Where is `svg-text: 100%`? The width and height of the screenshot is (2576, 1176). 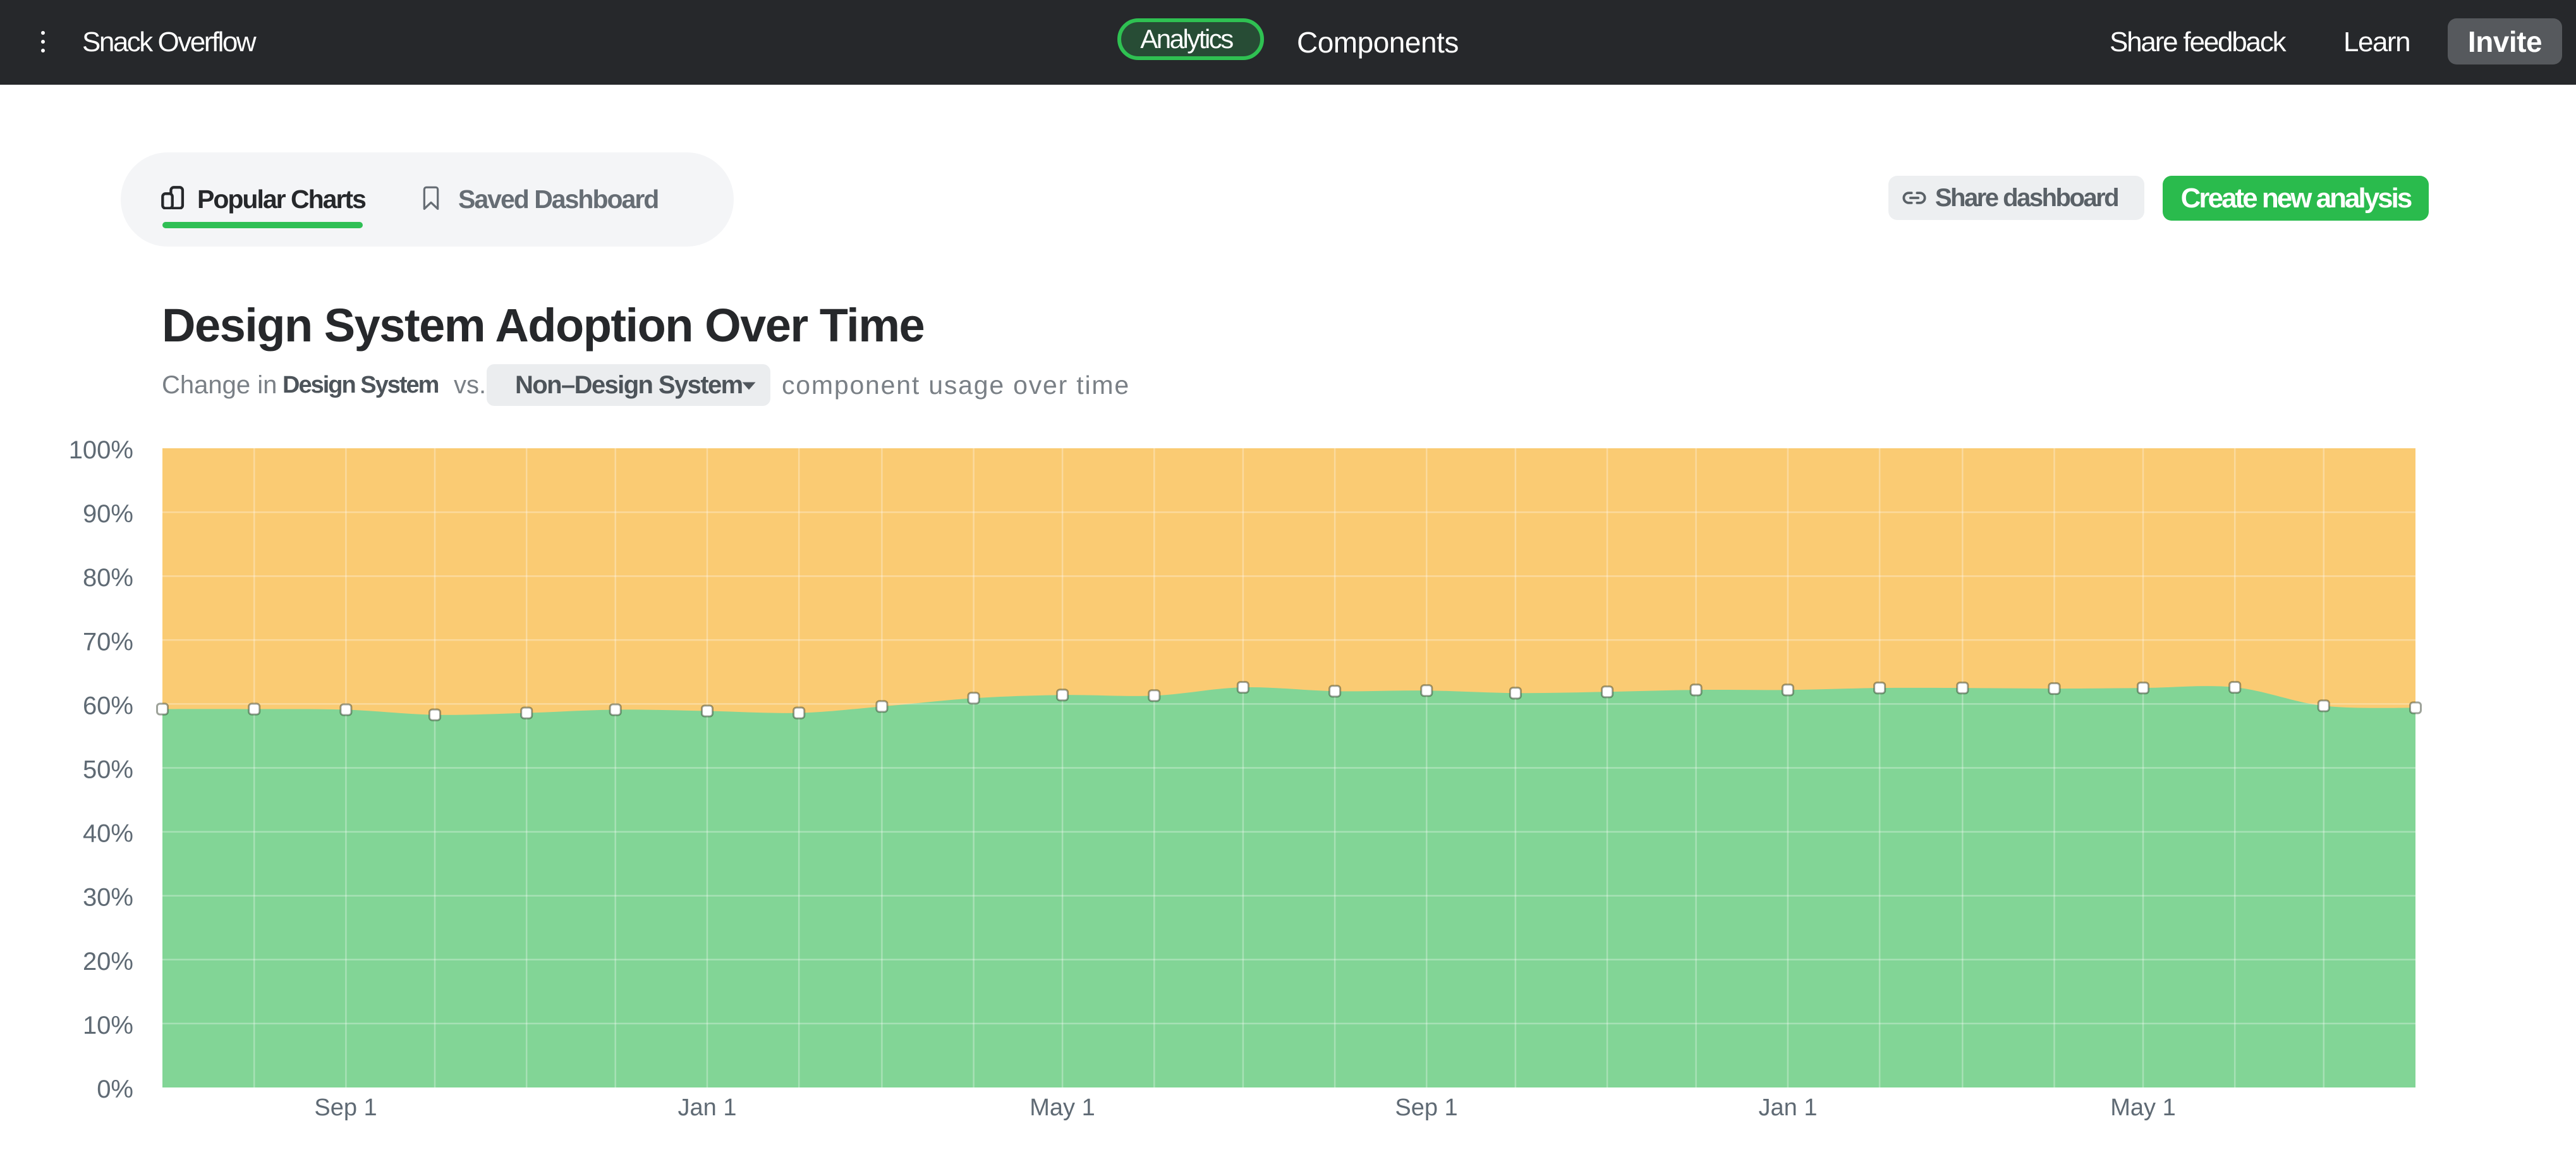 svg-text: 100% is located at coordinates (101, 450).